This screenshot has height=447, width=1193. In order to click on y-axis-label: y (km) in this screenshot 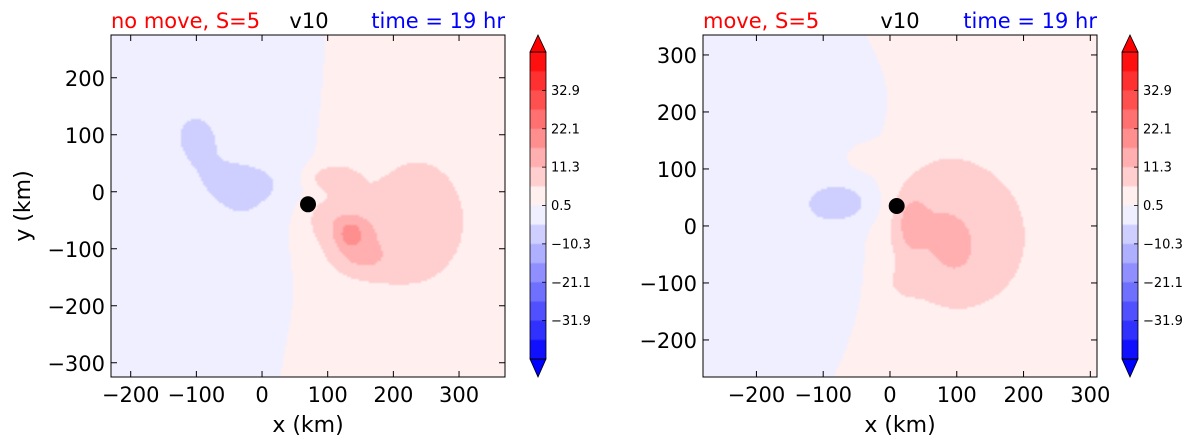, I will do `click(23, 205)`.